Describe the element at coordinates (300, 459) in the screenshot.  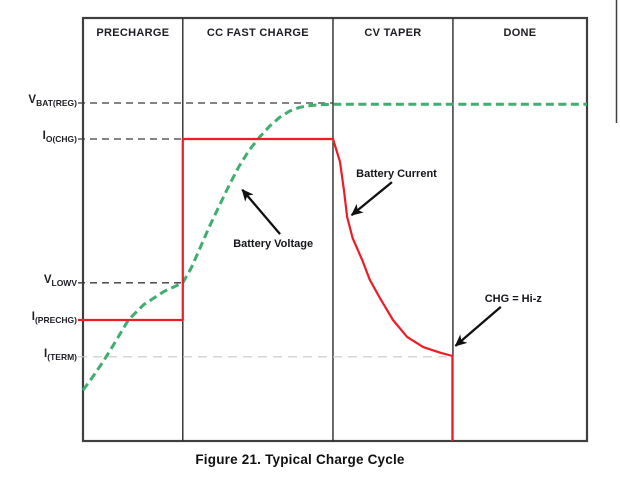
I see `figure-caption: Figure 21. Typical Charge Cycle` at that location.